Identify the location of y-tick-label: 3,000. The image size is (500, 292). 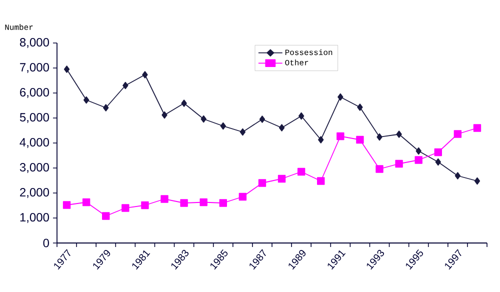
(34, 168).